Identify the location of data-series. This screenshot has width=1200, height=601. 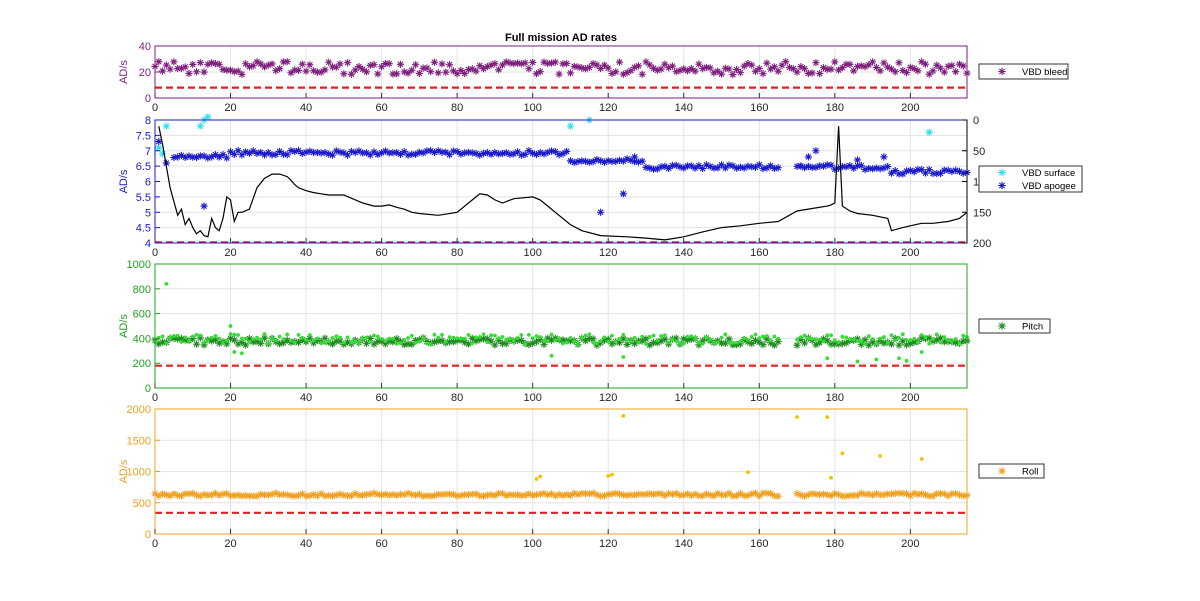
(561, 73).